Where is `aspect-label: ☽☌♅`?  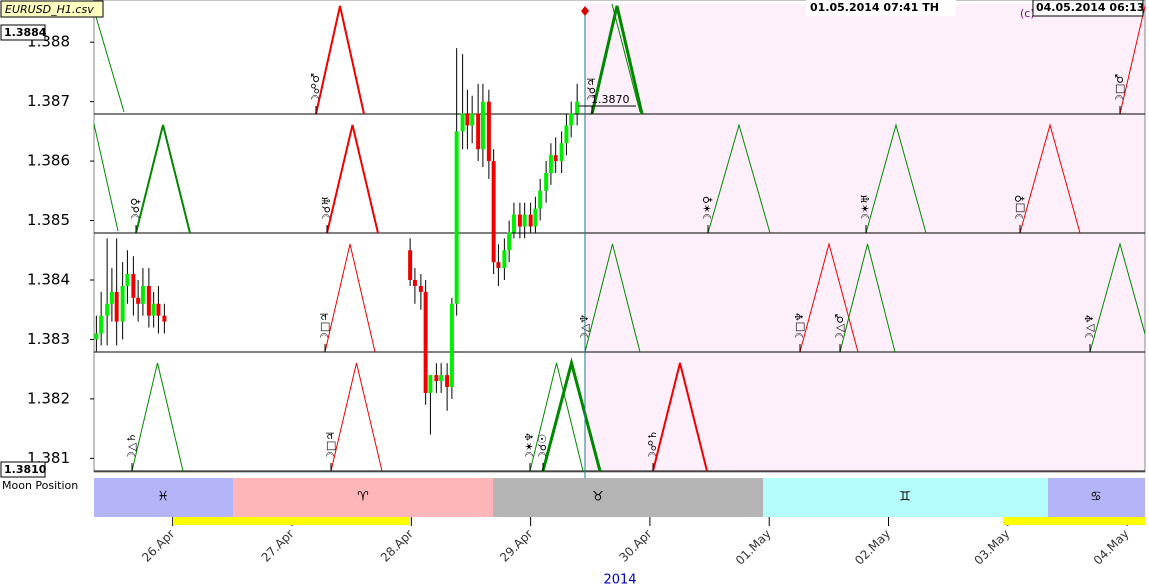 aspect-label: ☽☌♅ is located at coordinates (326, 209).